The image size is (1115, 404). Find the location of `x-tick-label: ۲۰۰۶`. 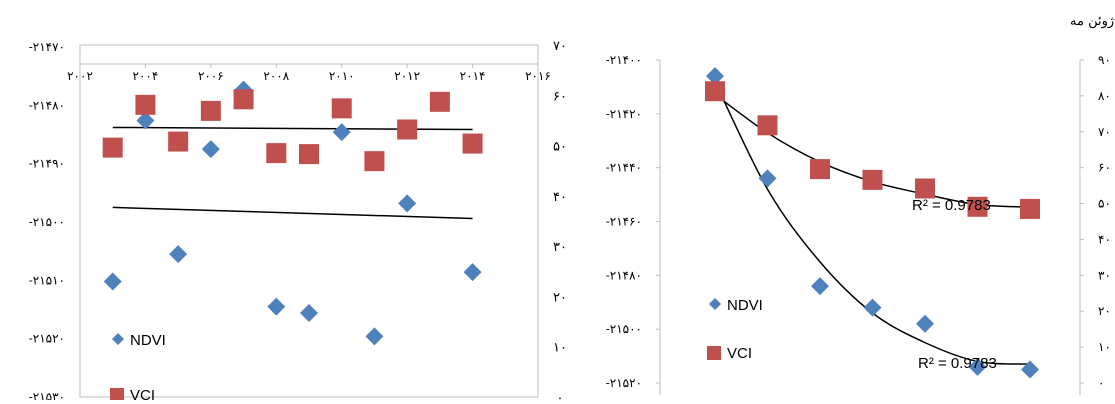

x-tick-label: ۲۰۰۶ is located at coordinates (211, 76).